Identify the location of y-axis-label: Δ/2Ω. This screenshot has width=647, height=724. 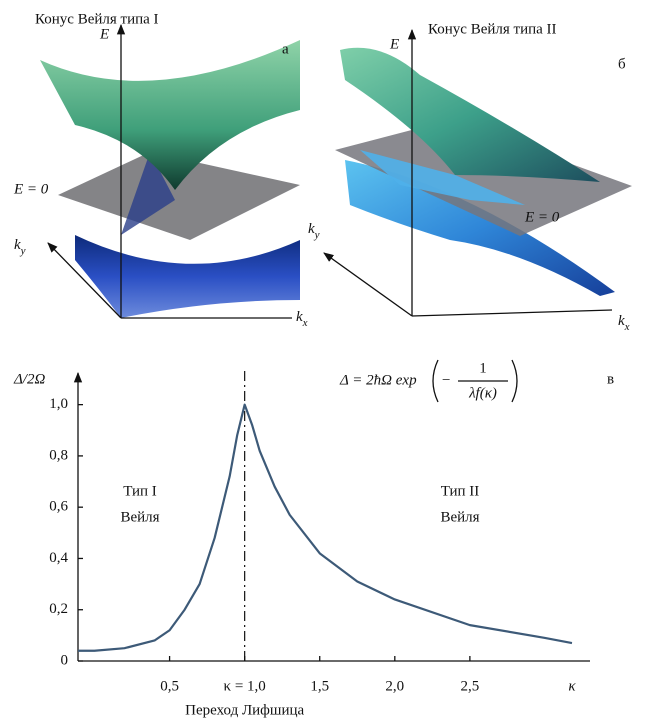
(29, 379).